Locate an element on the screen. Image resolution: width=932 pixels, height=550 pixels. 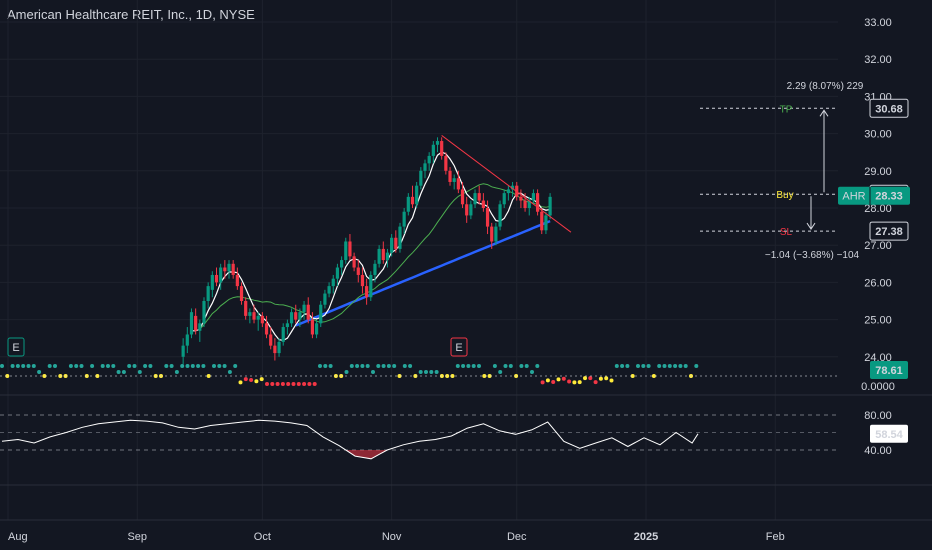
price-tick-label: 29.00 is located at coordinates (878, 172).